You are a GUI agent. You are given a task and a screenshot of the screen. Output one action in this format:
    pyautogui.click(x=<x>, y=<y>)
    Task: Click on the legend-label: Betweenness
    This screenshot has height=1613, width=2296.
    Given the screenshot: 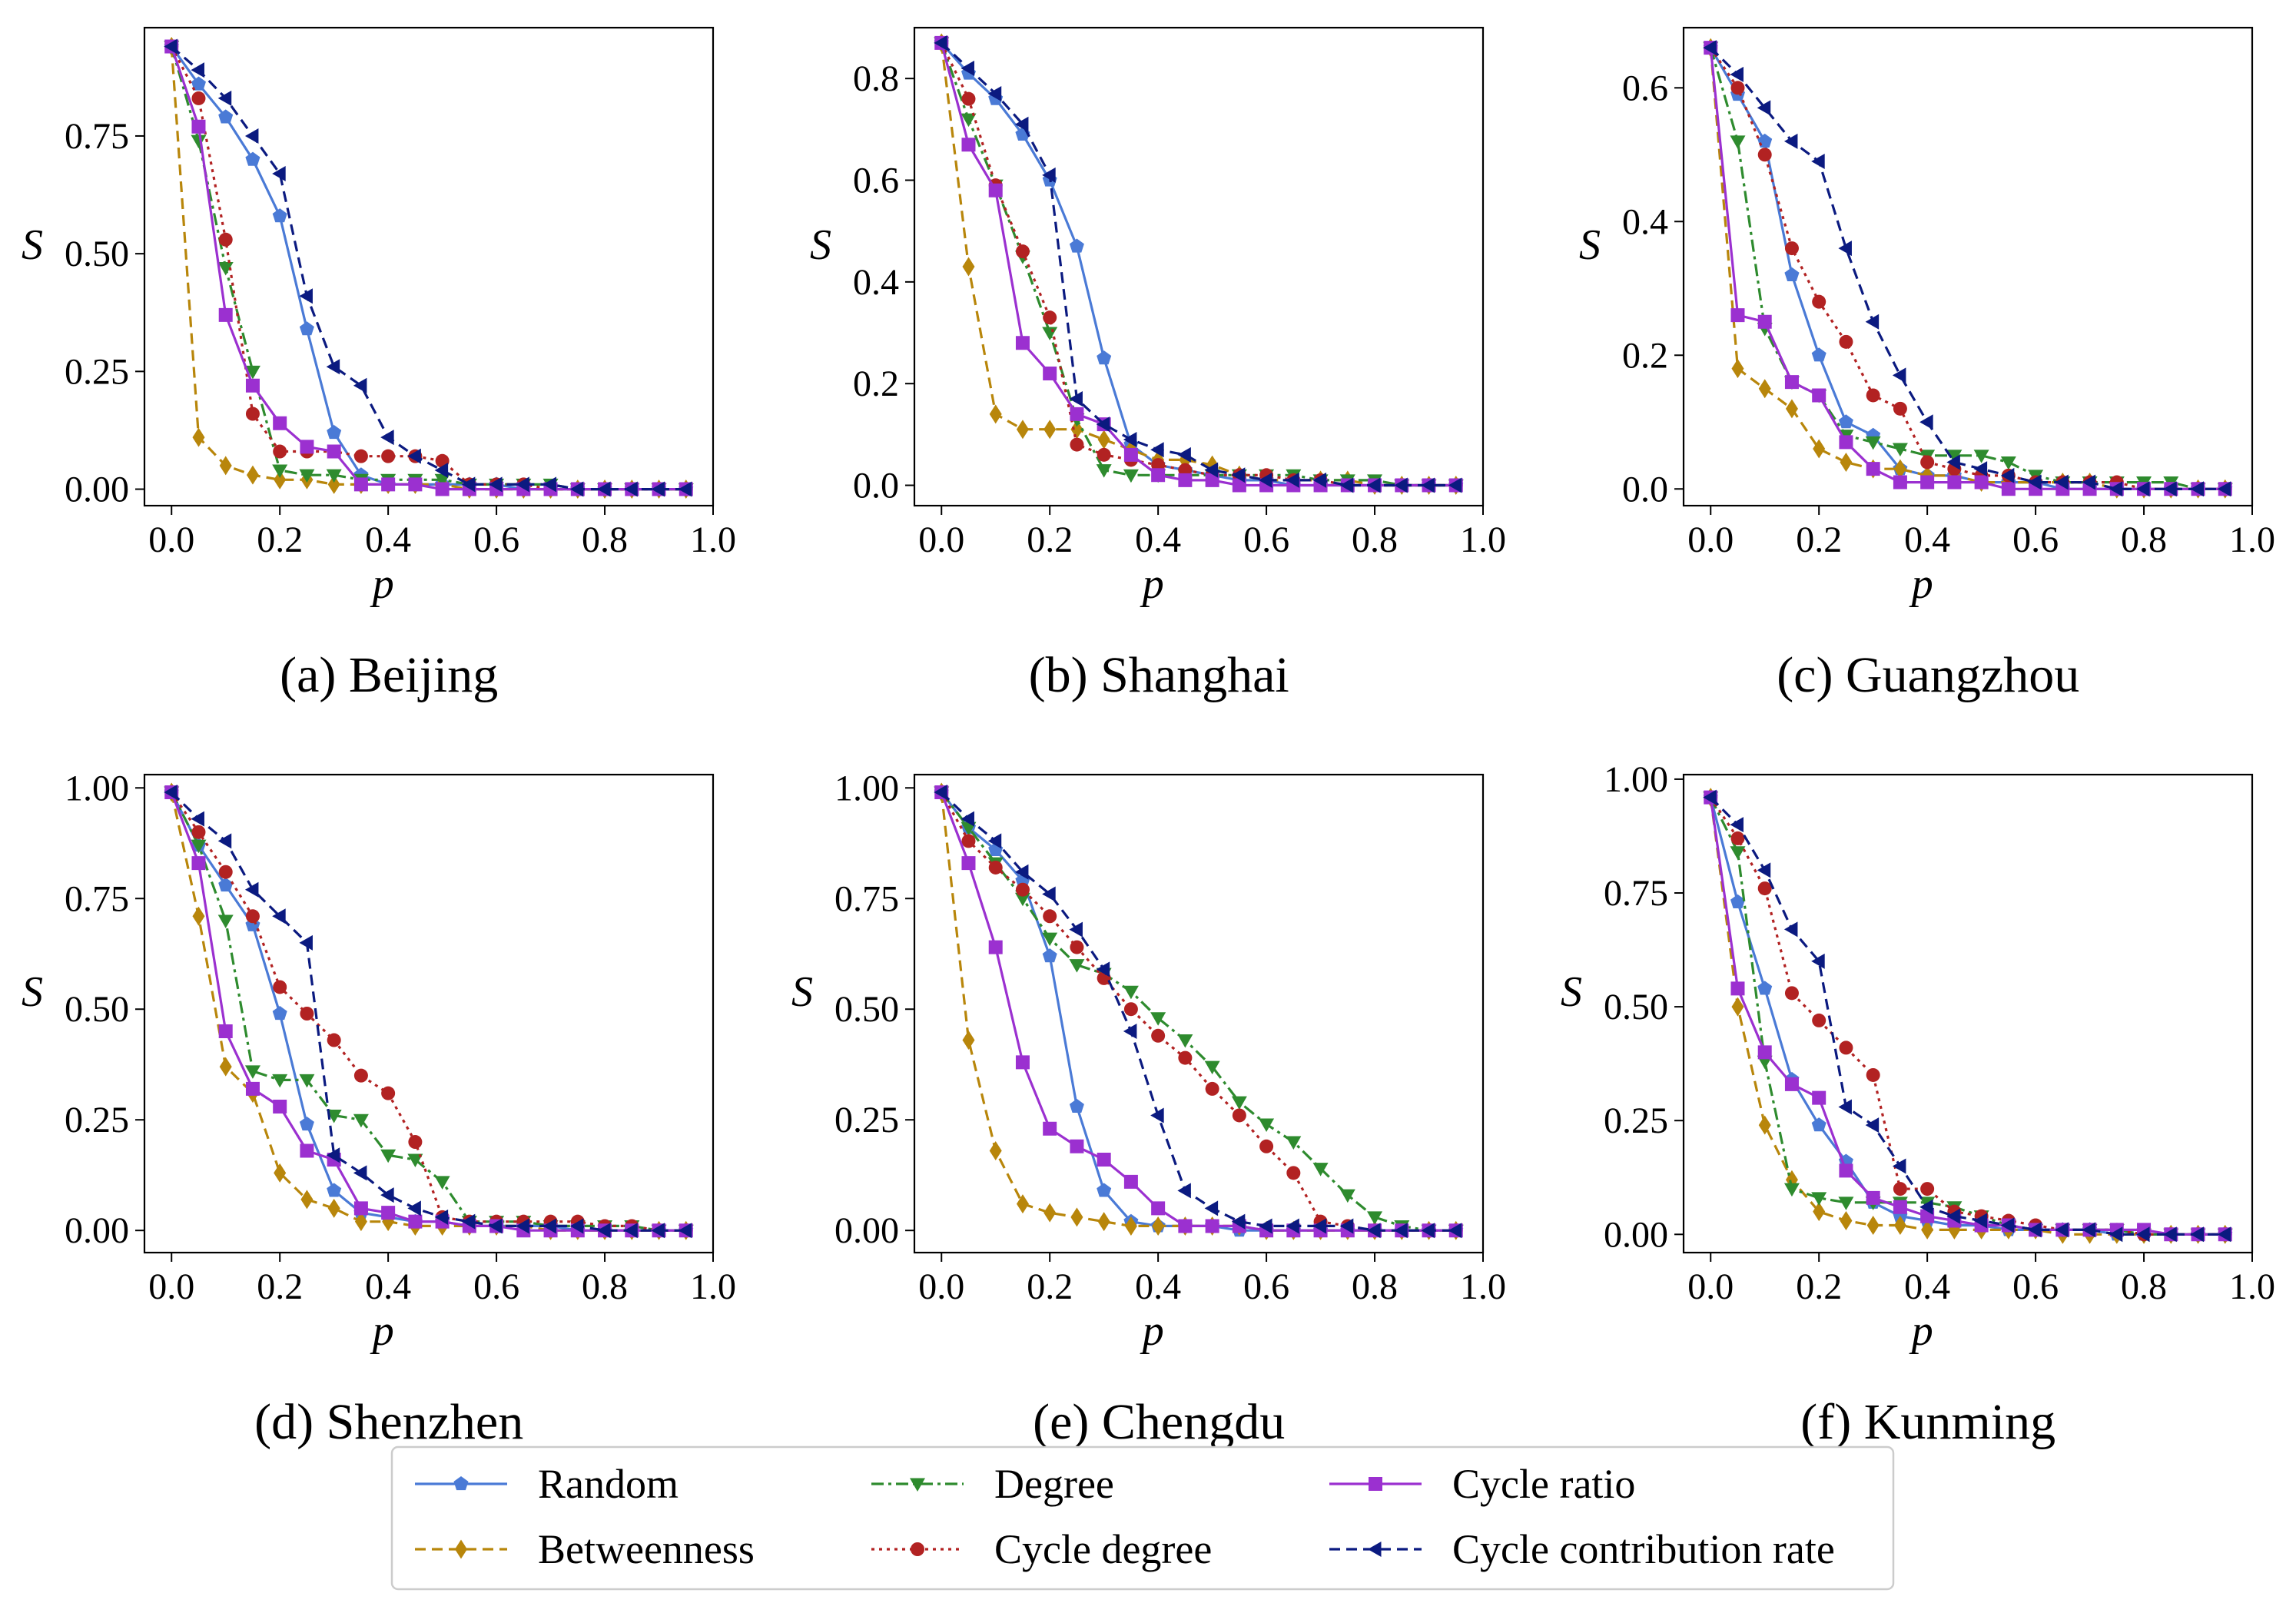 What is the action you would take?
    pyautogui.click(x=646, y=1549)
    